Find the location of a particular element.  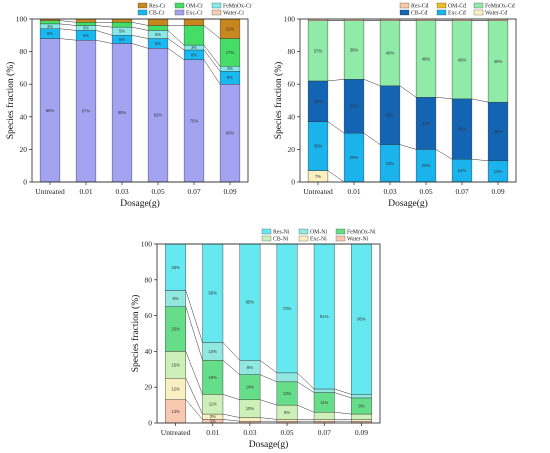

data-label: 17% is located at coordinates (230, 52).